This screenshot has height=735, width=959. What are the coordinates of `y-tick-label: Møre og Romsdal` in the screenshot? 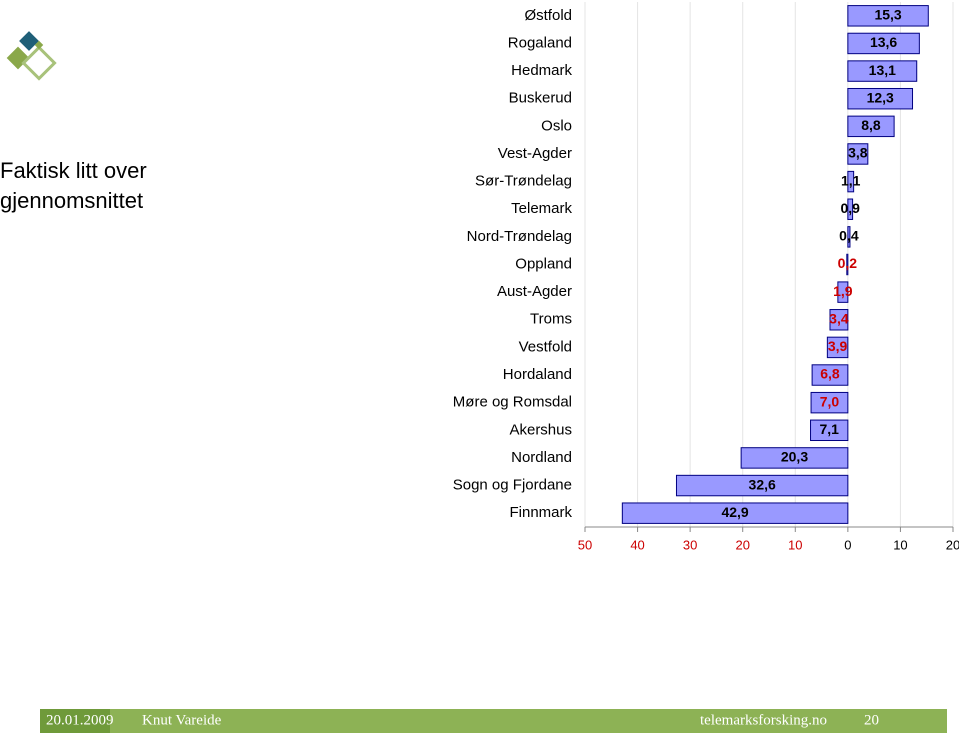 It's located at (512, 402).